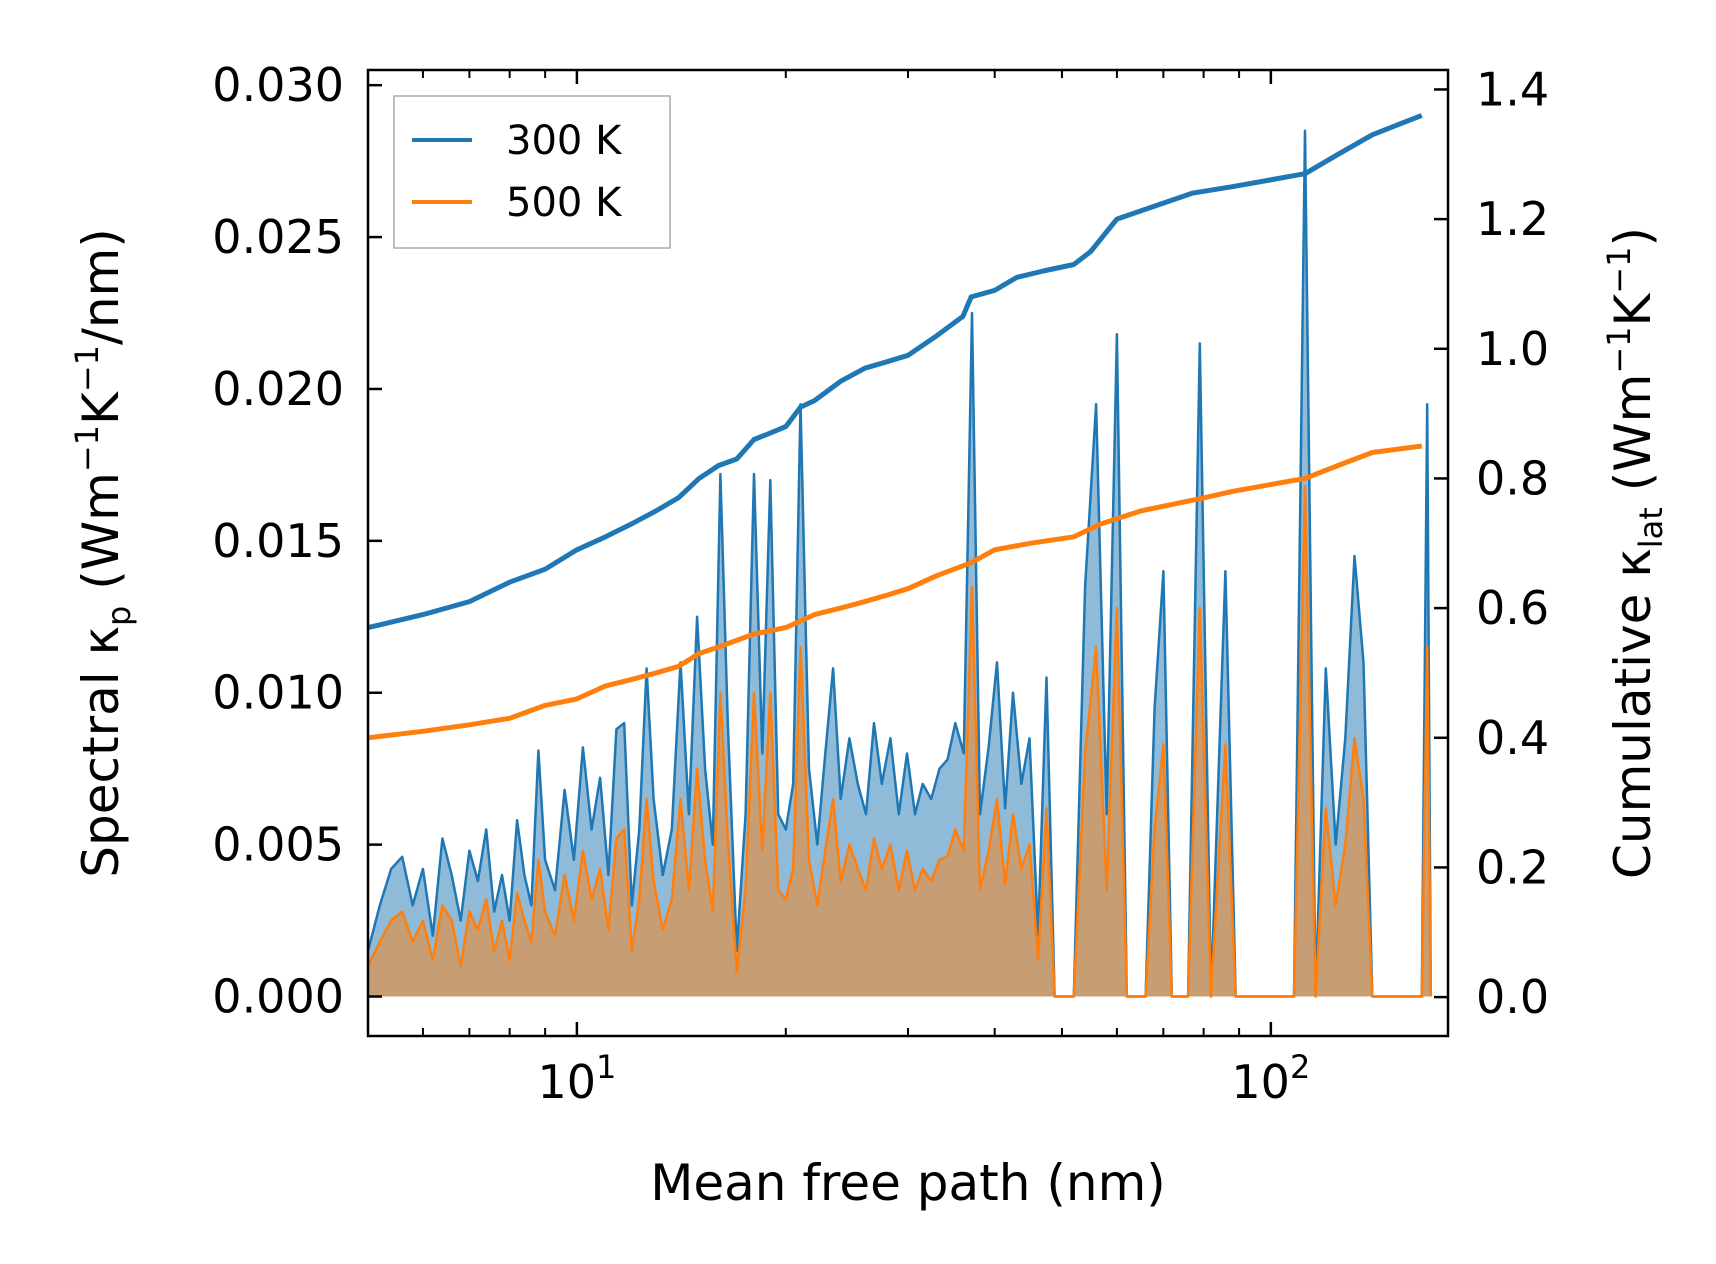  What do you see at coordinates (1270, 1078) in the screenshot?
I see `x-tick-label: 10²` at bounding box center [1270, 1078].